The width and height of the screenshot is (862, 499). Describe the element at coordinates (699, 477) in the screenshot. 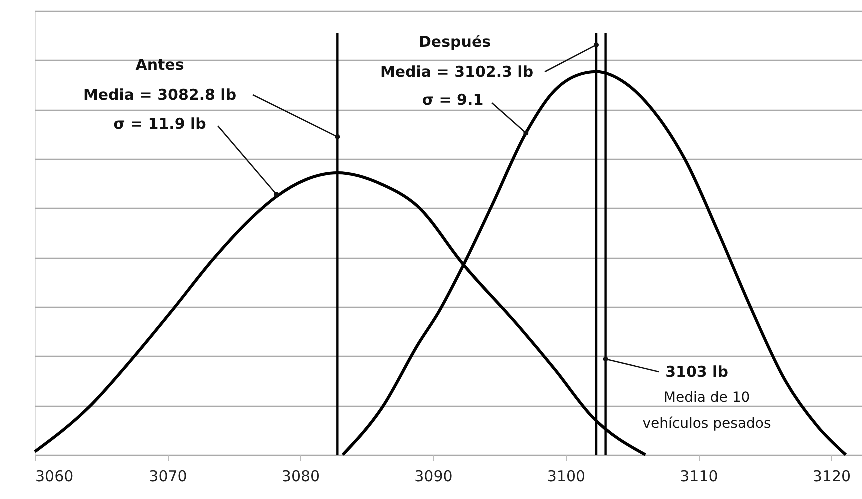

I see `x-tick-label: 3110` at that location.